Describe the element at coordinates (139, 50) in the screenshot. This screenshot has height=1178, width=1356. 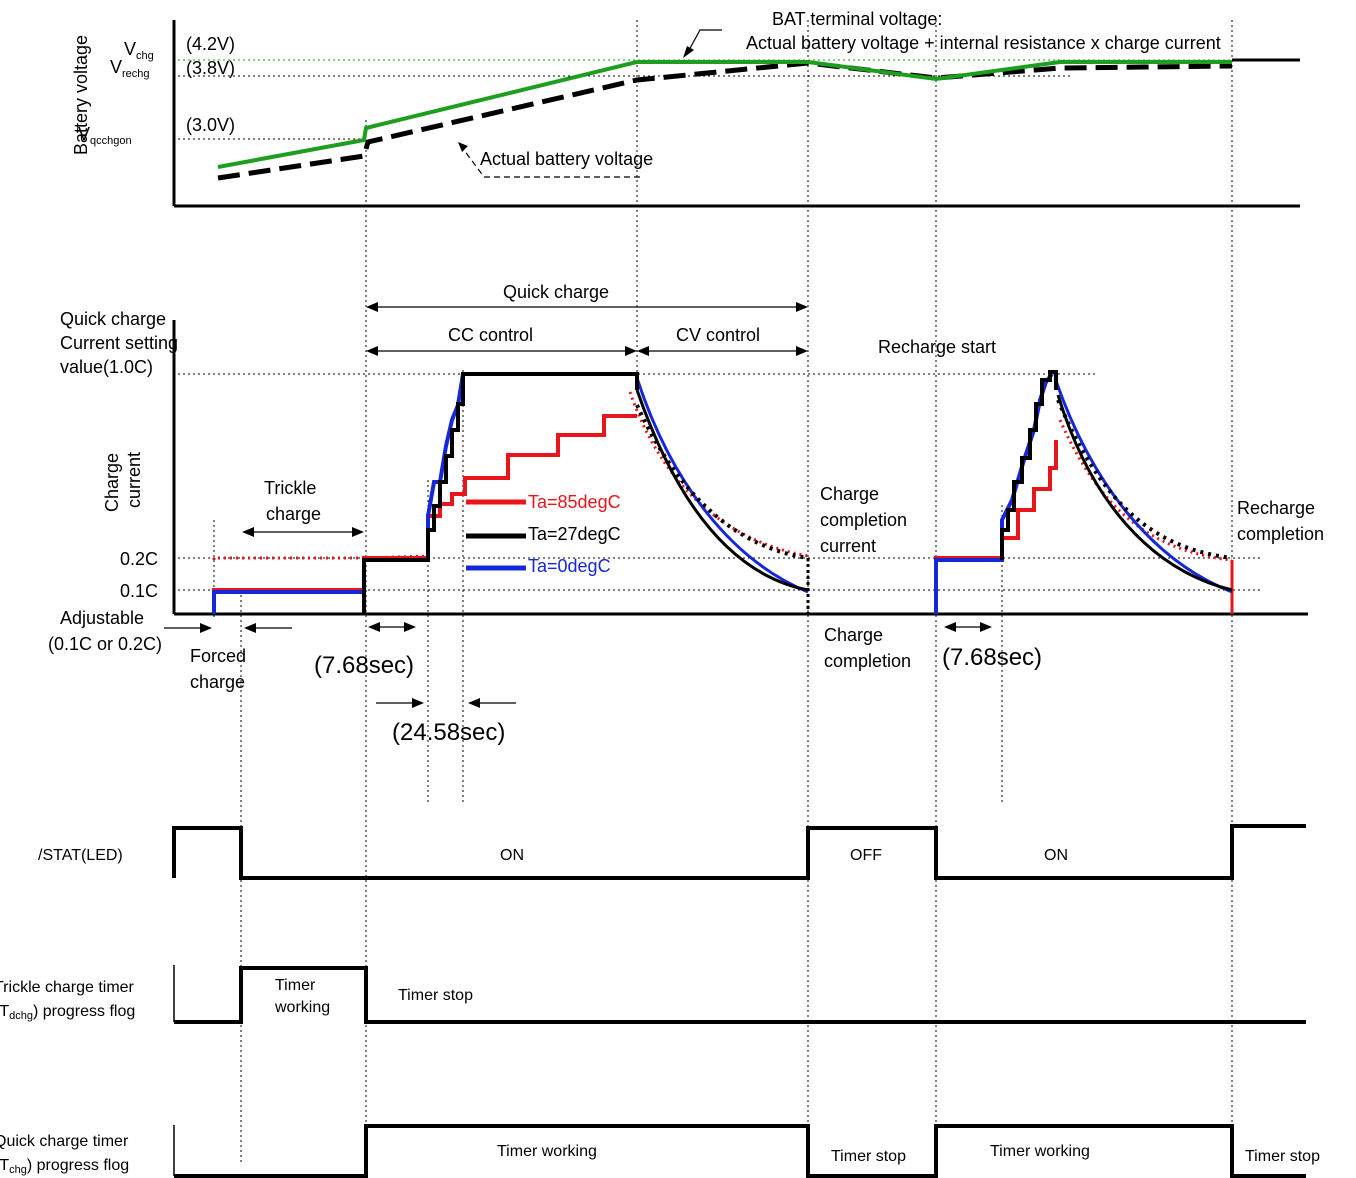
I see `vchg-symbol: Vchg` at that location.